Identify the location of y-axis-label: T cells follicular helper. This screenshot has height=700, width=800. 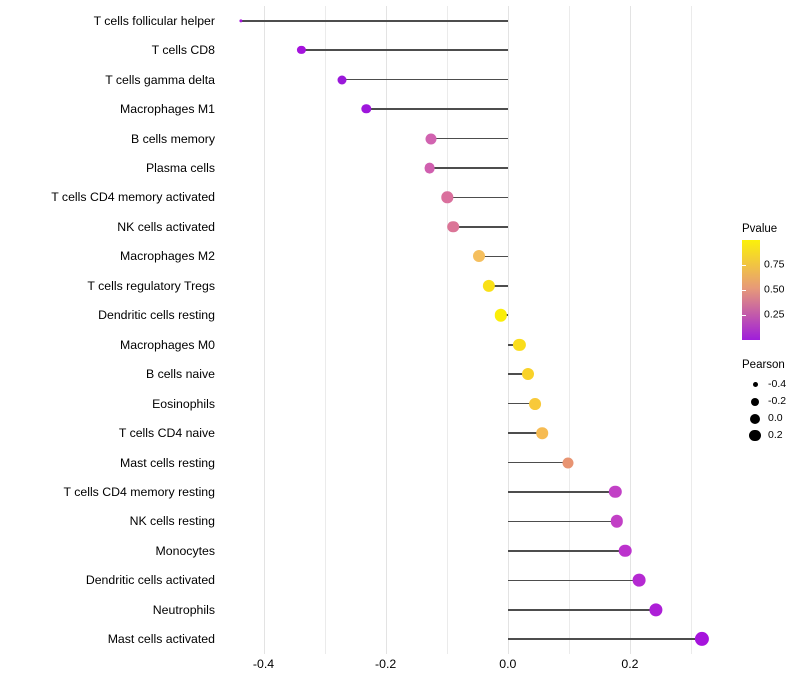
(154, 20).